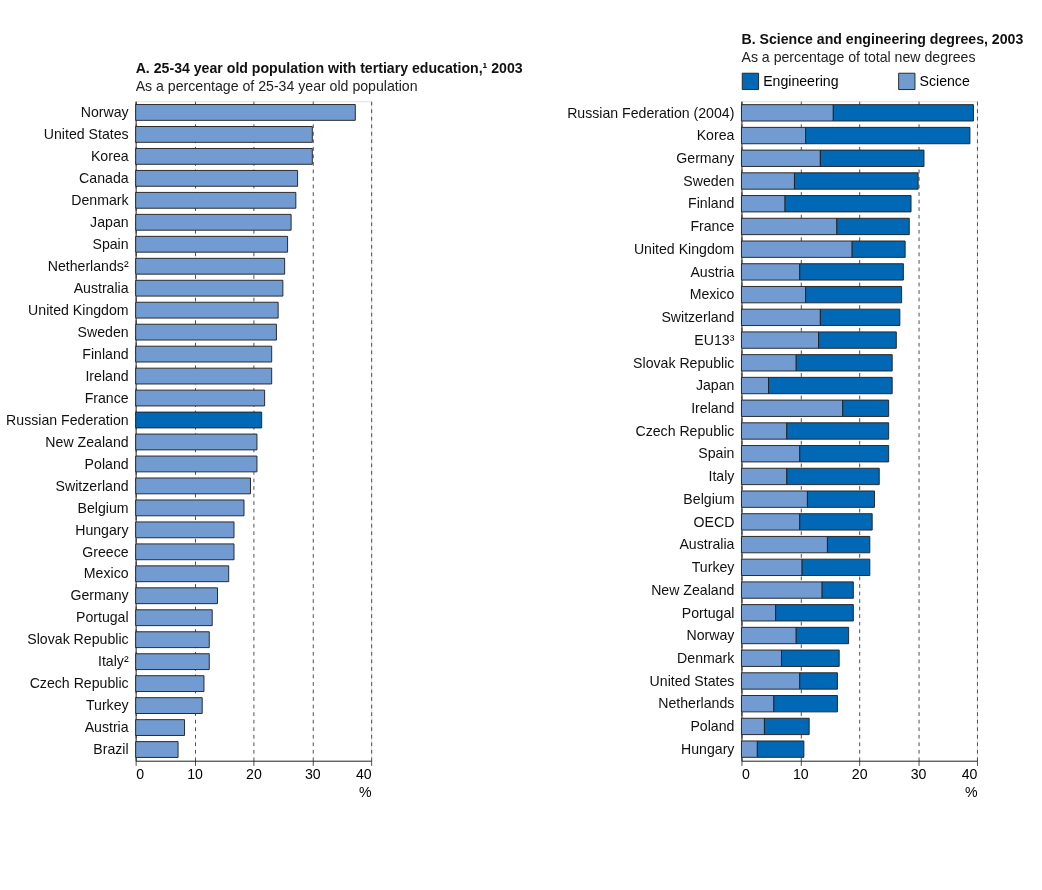 This screenshot has height=890, width=1042. What do you see at coordinates (111, 749) in the screenshot?
I see `y-tick-label: Brazil` at bounding box center [111, 749].